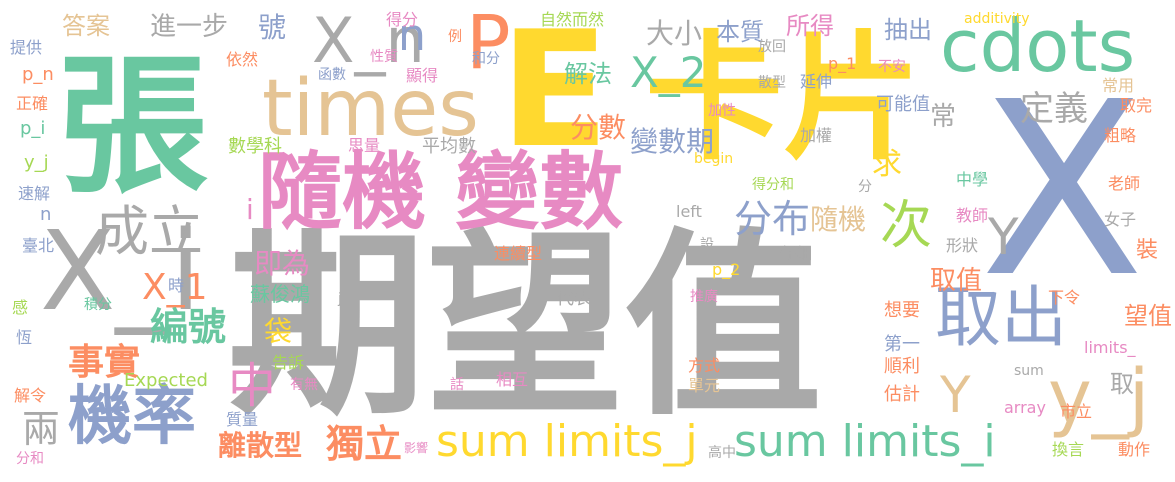 Image resolution: width=1175 pixels, height=482 pixels. Describe the element at coordinates (903, 104) in the screenshot. I see `word-kenengzhi: 可能值` at that location.